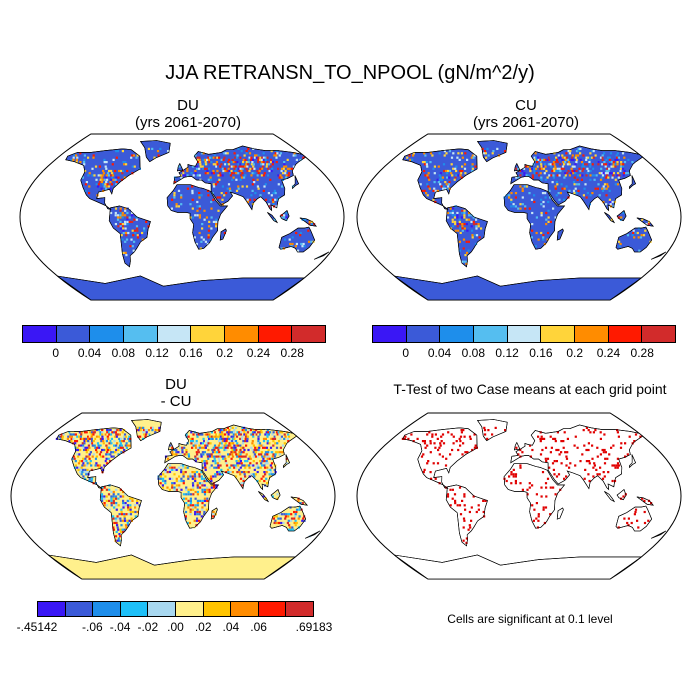 The width and height of the screenshot is (700, 700). I want to click on cu-panel-title: CU (yrs 2061-2070), so click(526, 114).